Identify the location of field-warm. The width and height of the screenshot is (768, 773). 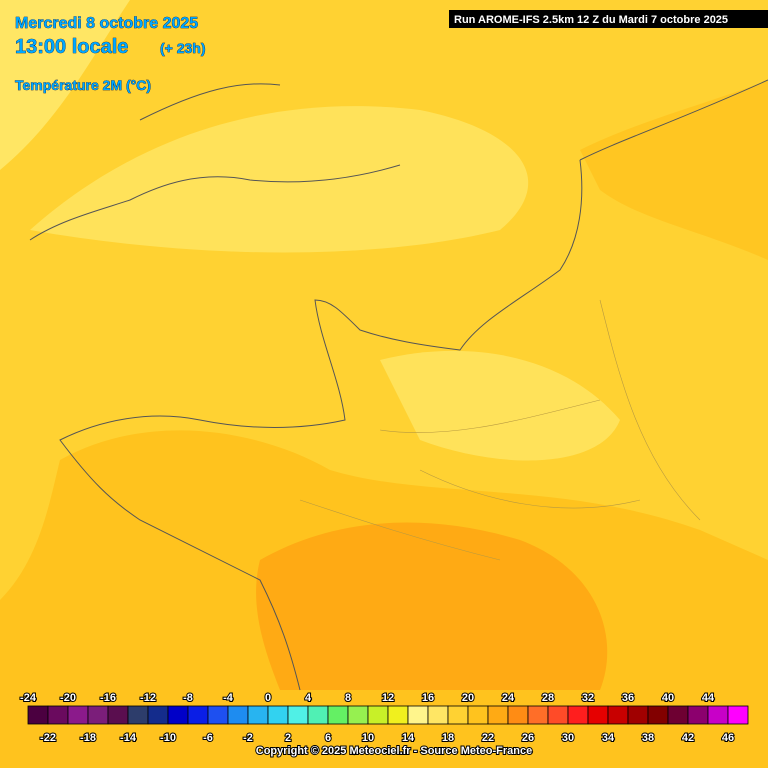
(674, 170).